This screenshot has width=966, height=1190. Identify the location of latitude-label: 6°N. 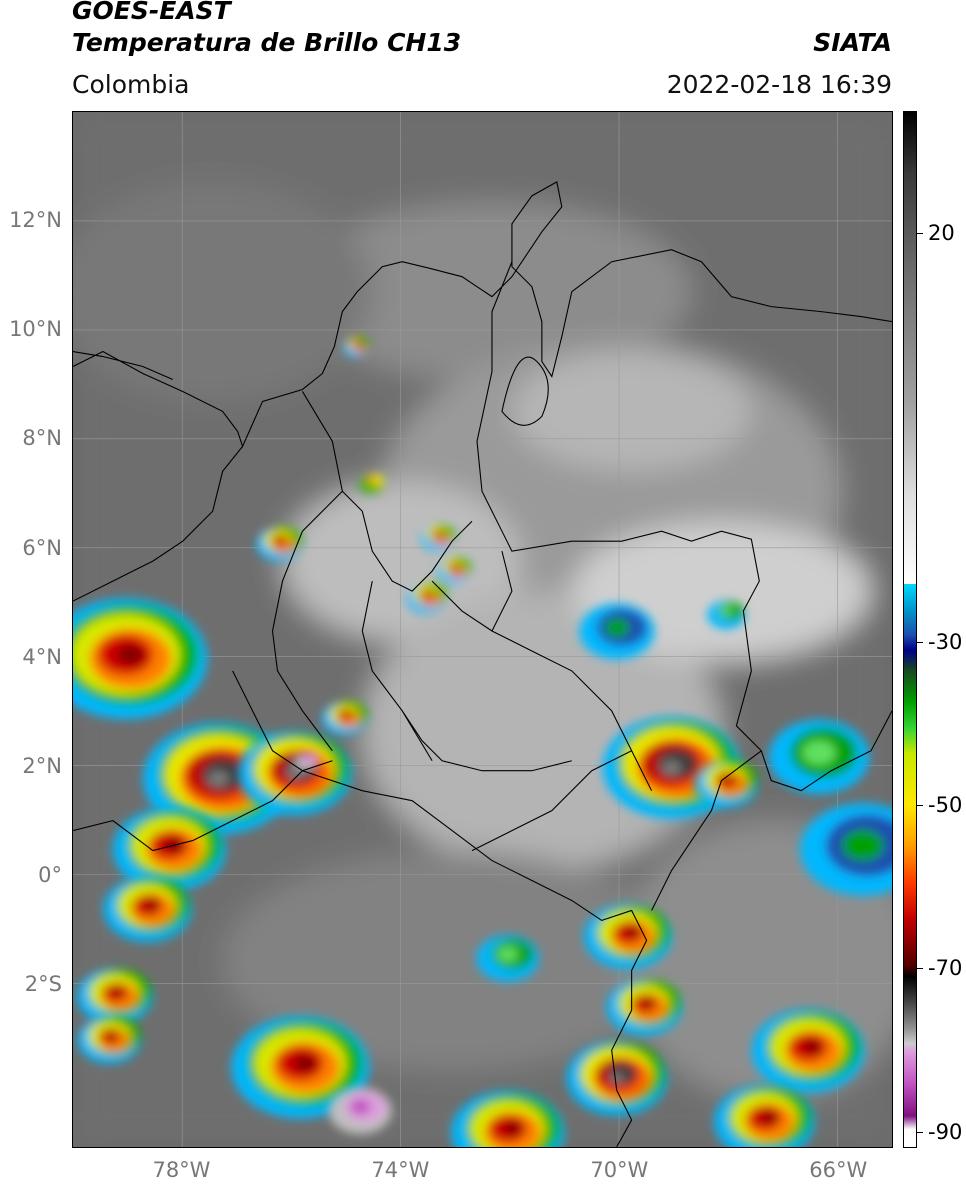
(42, 547).